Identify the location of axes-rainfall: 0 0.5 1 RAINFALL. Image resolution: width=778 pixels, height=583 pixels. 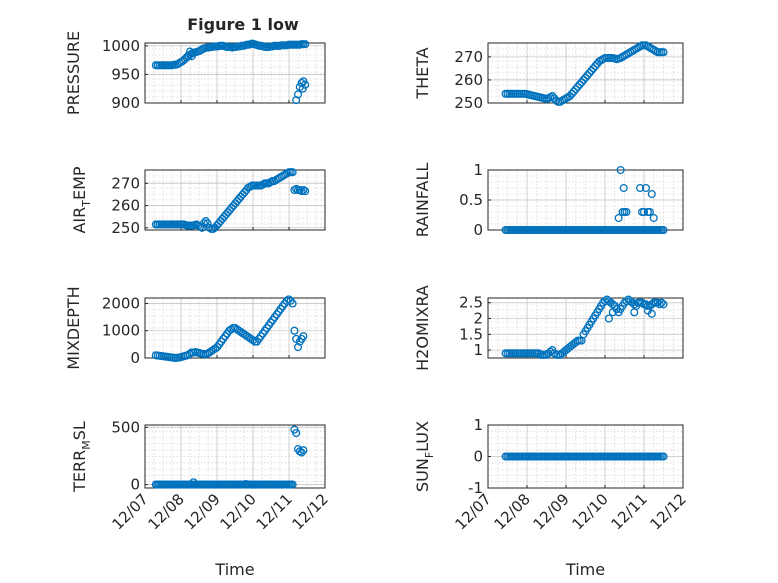
(548, 200).